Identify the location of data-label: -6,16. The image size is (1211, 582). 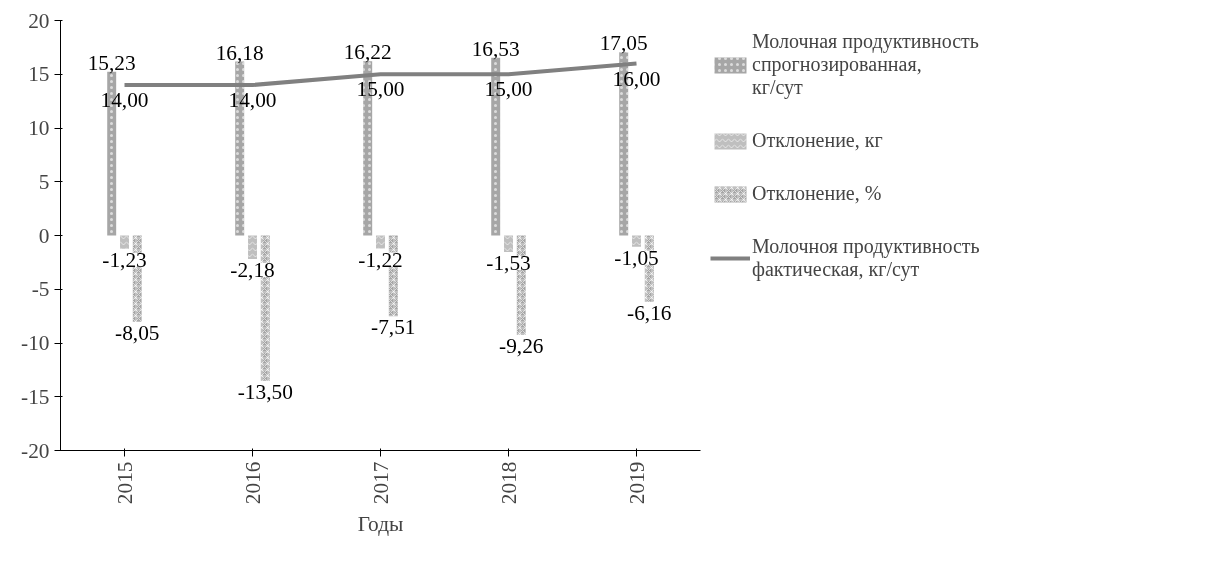
(649, 312).